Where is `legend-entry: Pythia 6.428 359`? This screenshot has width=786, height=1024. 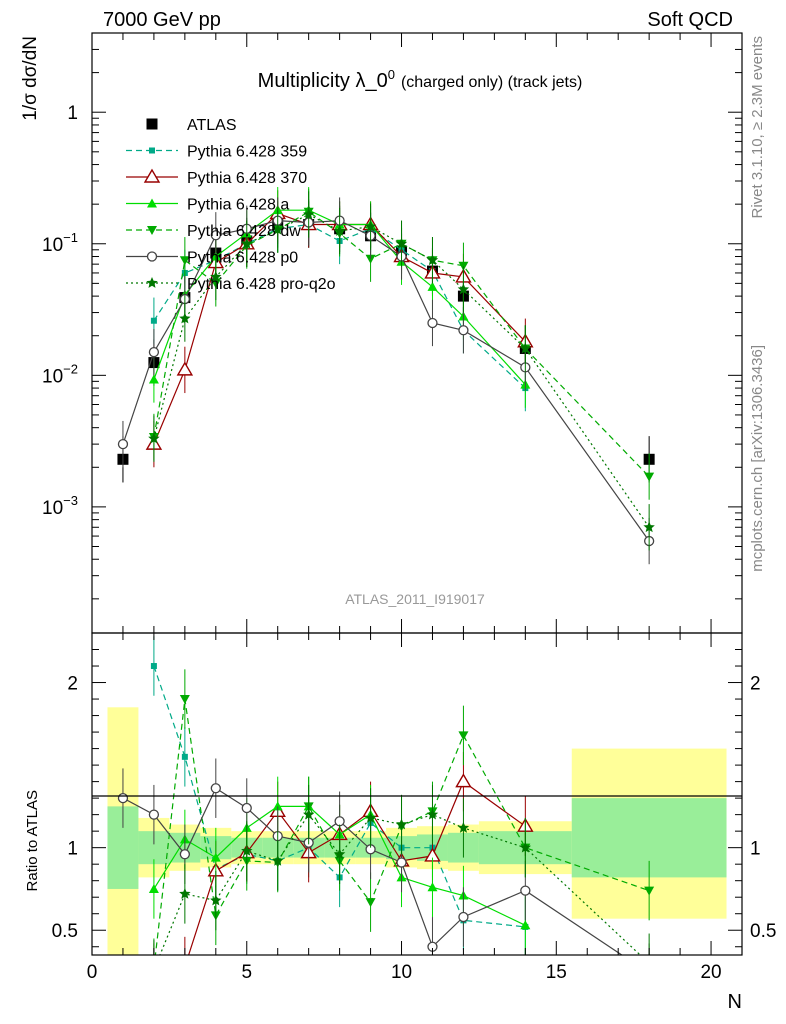
legend-entry: Pythia 6.428 359 is located at coordinates (216, 152).